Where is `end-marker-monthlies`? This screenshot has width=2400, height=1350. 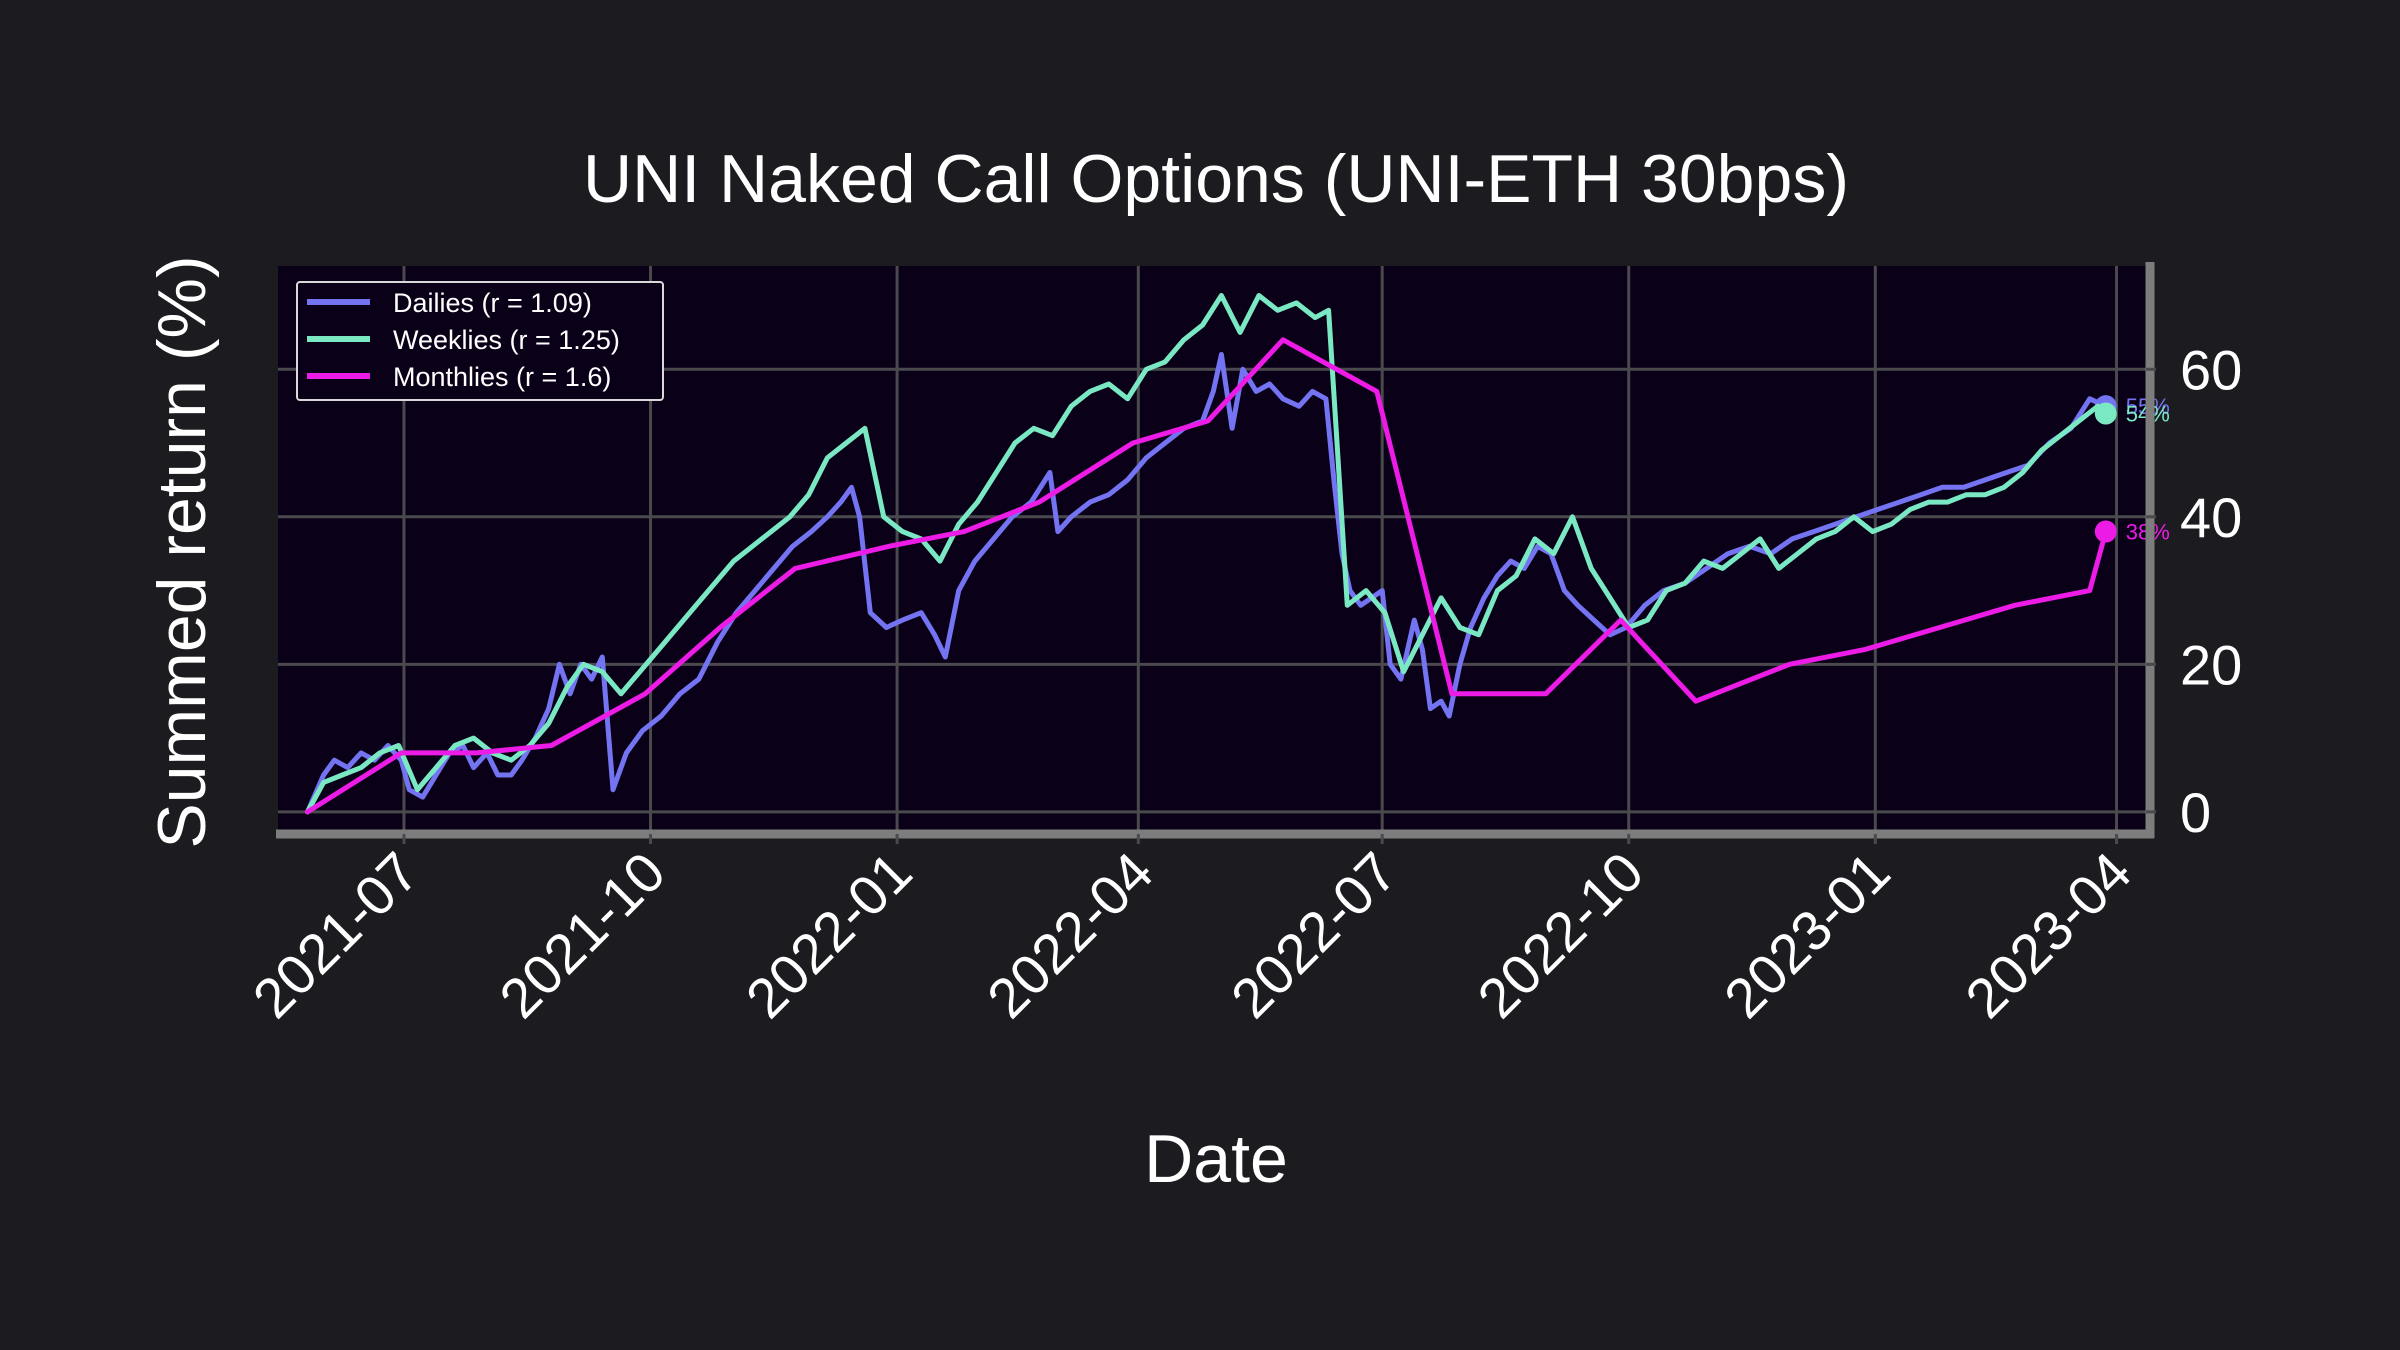
end-marker-monthlies is located at coordinates (2105, 531).